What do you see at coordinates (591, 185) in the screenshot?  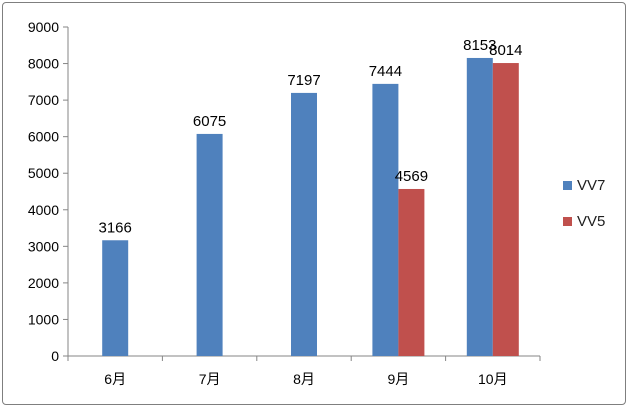 I see `legend-label-vv7: VV7` at bounding box center [591, 185].